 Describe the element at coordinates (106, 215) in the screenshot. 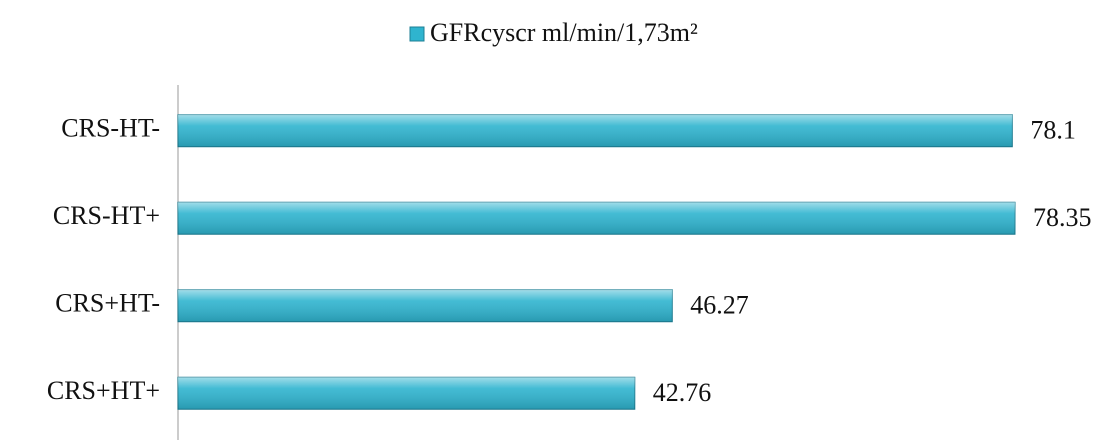

I see `y-tick-label: CRS-HT+` at that location.